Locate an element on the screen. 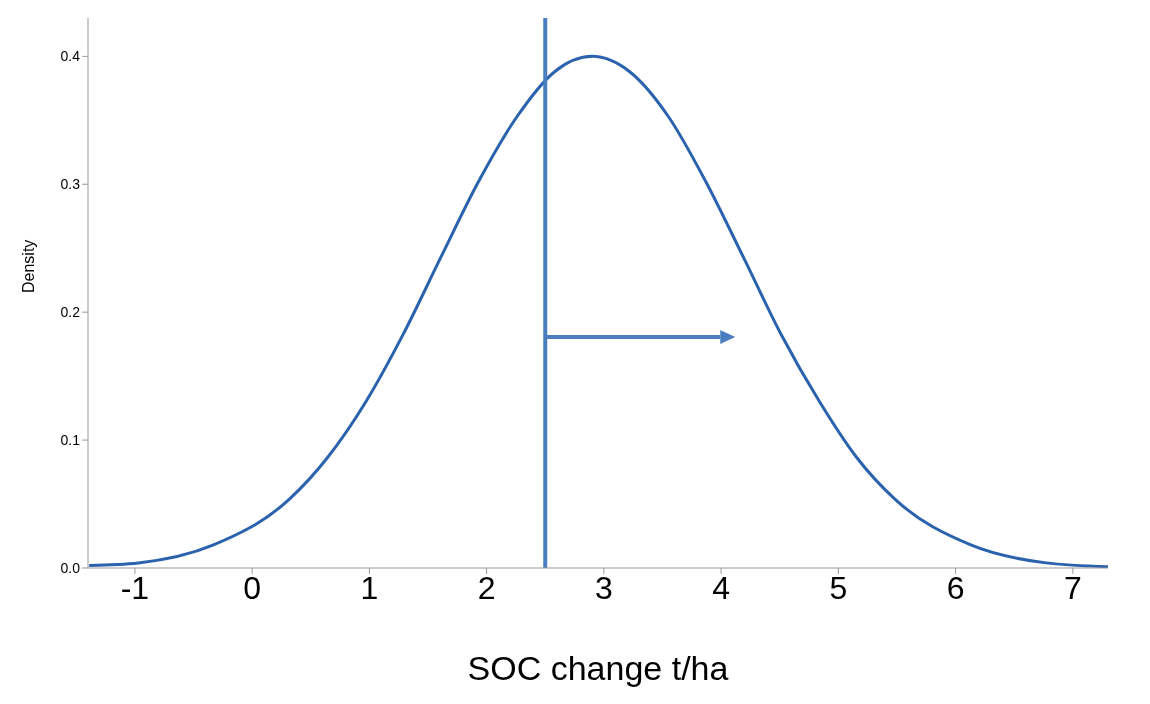 The height and width of the screenshot is (704, 1150). y-tick-label: 0.0 is located at coordinates (70, 567).